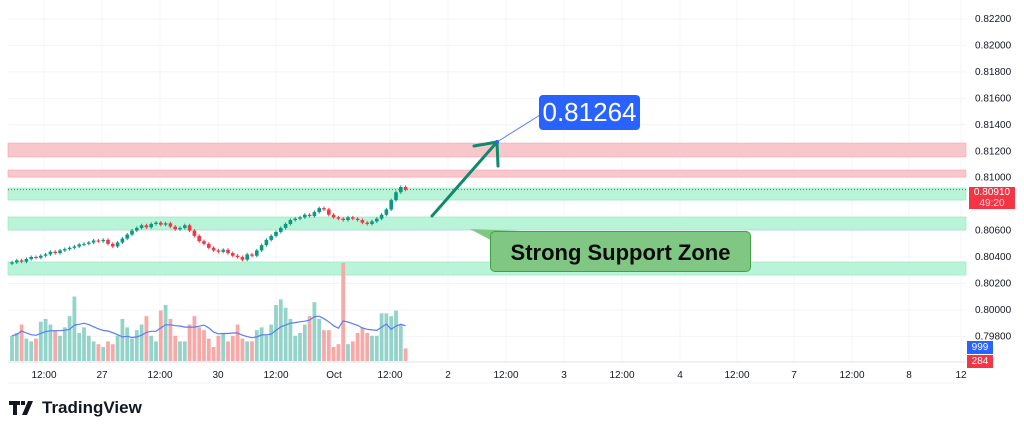 The width and height of the screenshot is (1024, 432). Describe the element at coordinates (564, 375) in the screenshot. I see `time-tick: 3` at that location.